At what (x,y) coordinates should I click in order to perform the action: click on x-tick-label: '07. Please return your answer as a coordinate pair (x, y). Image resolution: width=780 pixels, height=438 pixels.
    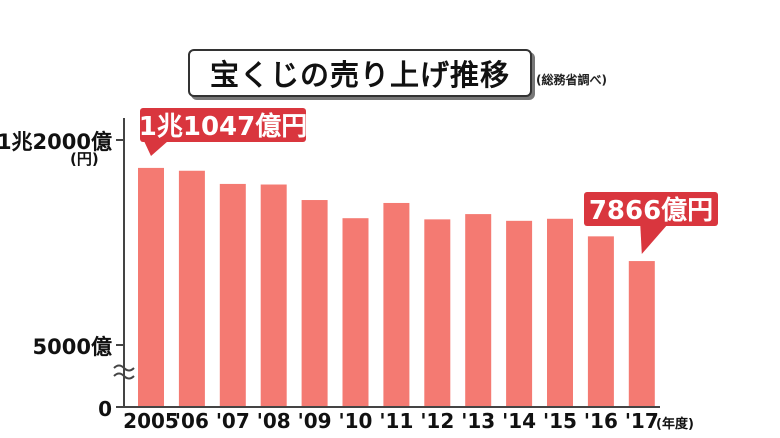
    Looking at the image, I should click on (233, 421).